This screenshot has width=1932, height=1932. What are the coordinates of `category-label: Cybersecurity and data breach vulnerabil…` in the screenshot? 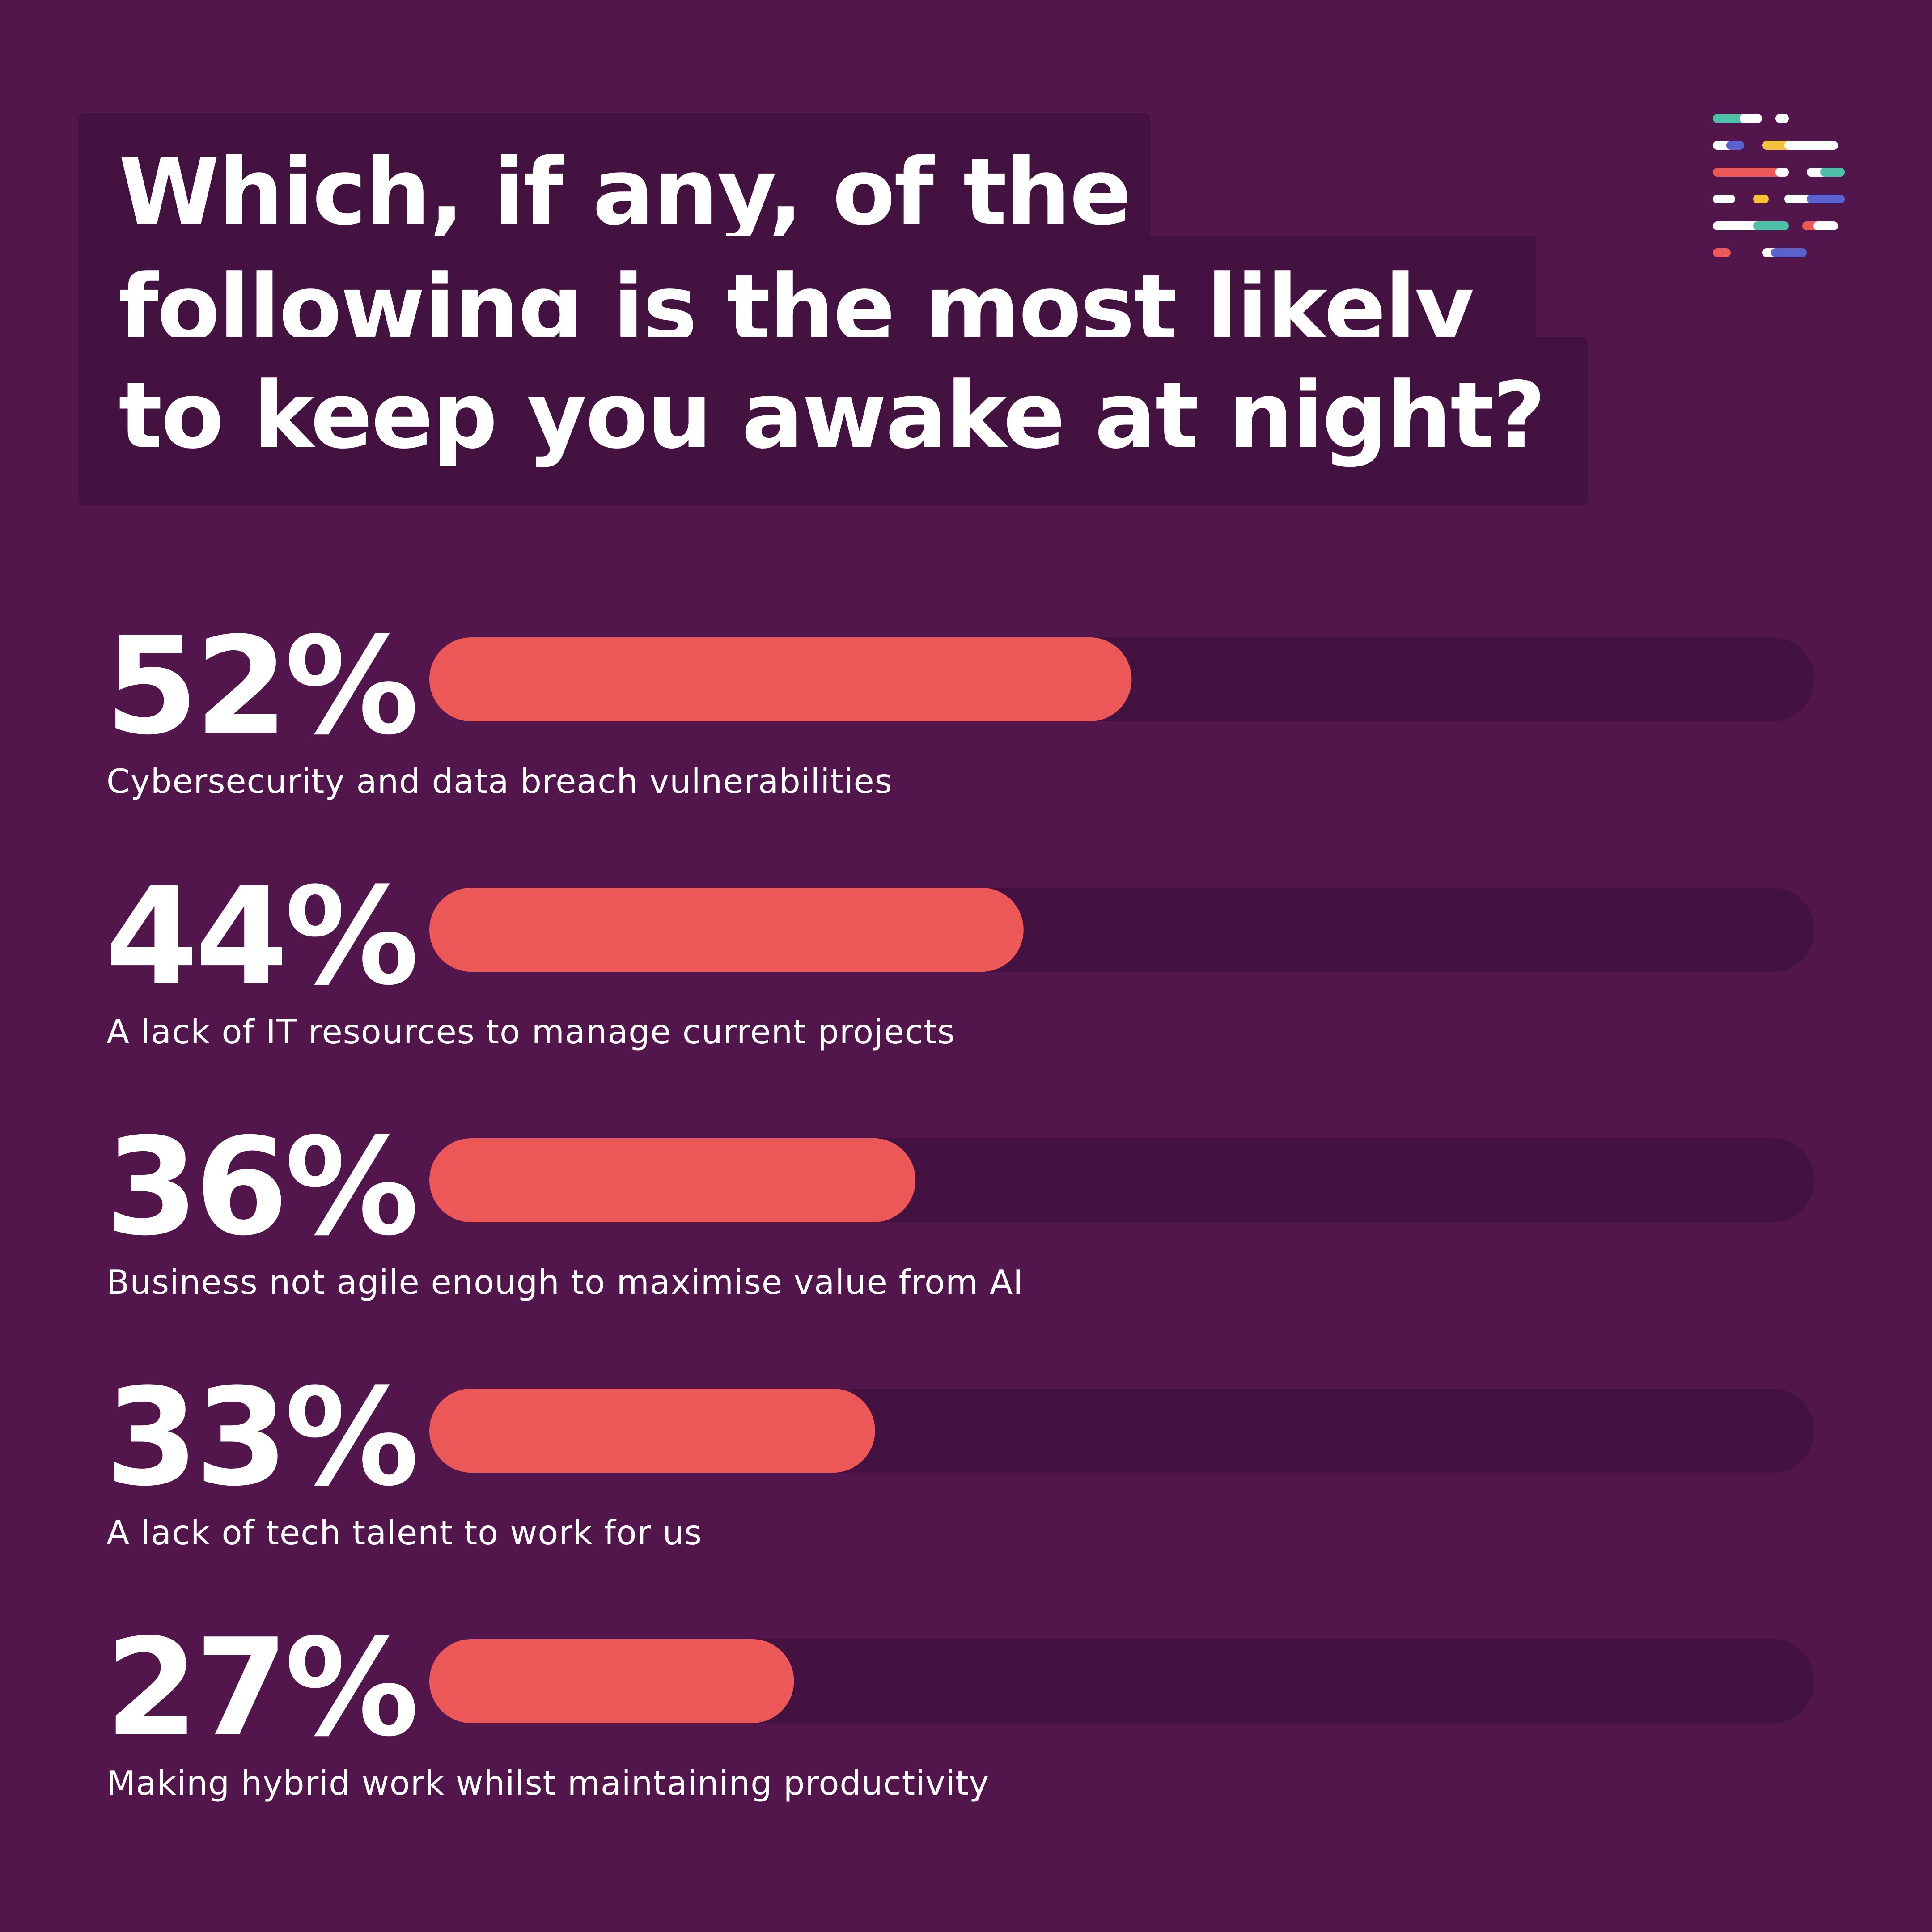 It's located at (499, 781).